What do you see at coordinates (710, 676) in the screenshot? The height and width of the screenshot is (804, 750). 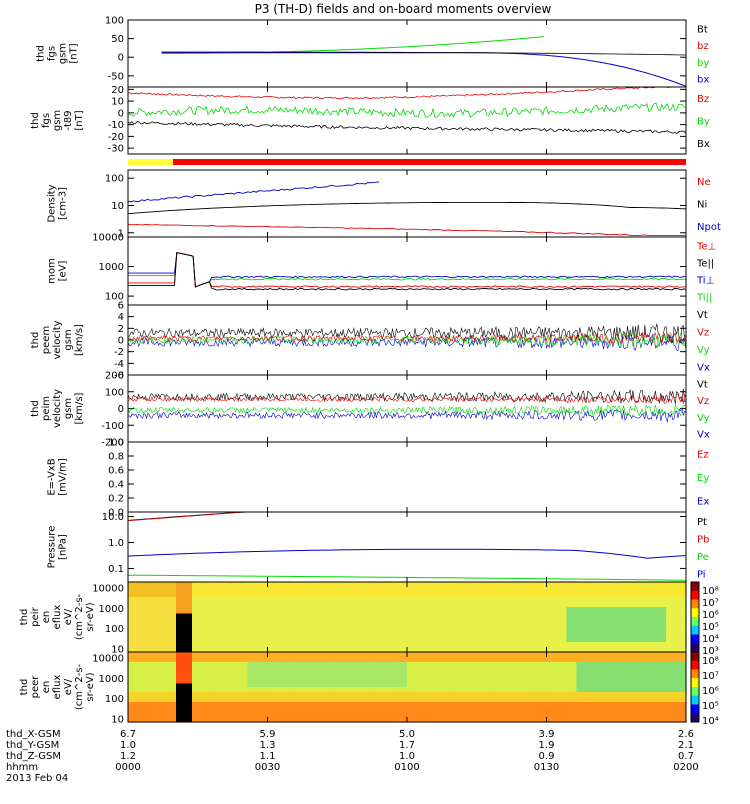 I see `colorbar-label: 10⁷` at bounding box center [710, 676].